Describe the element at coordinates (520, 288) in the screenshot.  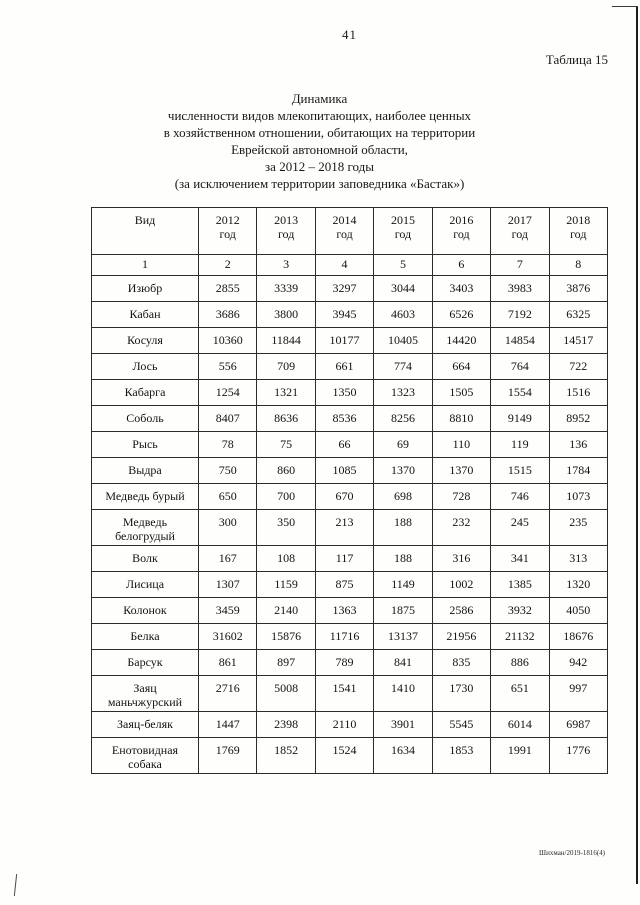
I see `value-cell: 3983` at that location.